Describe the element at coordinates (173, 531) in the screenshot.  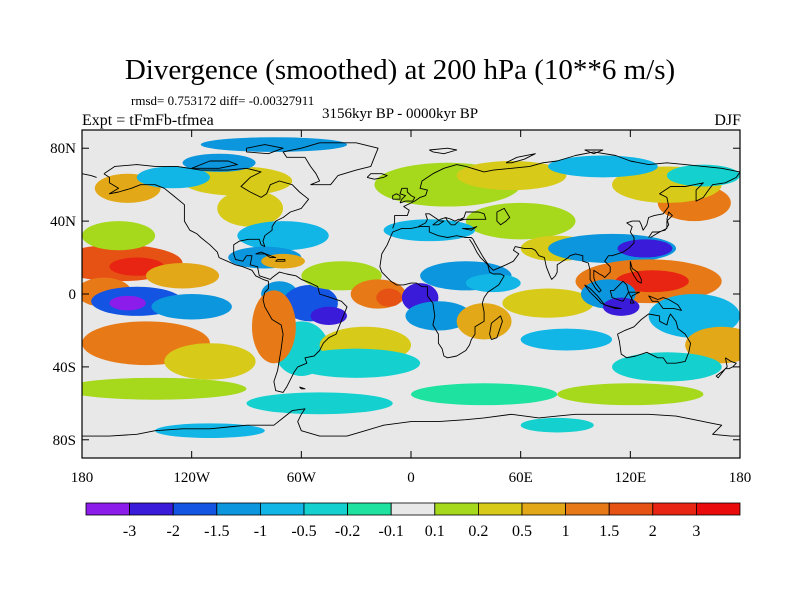
I see `colorbar-label: -2` at that location.